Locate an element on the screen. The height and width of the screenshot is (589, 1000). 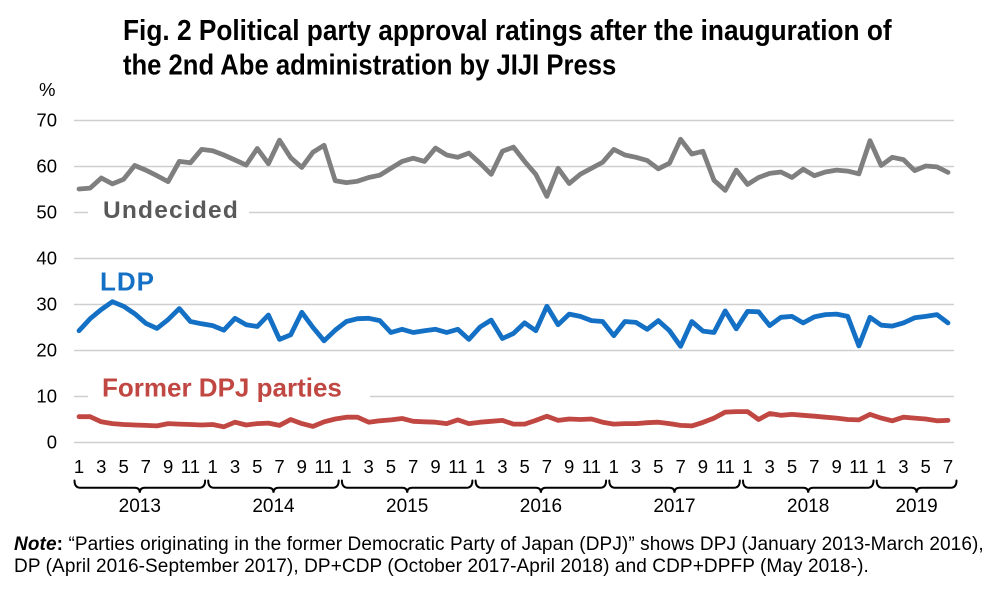
svg-text: 2017 is located at coordinates (674, 506).